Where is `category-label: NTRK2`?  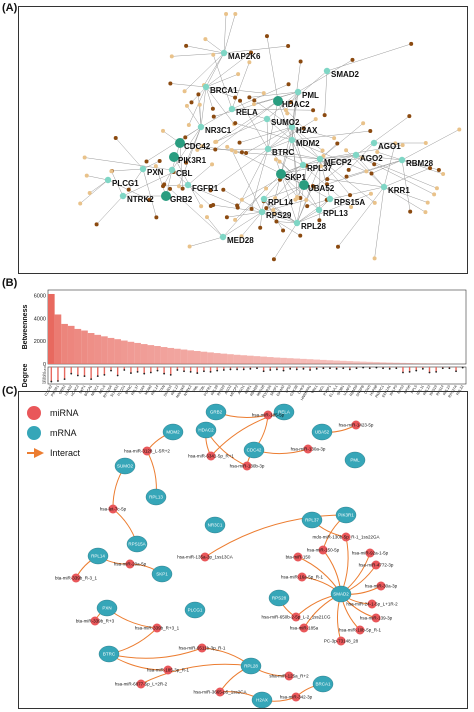
category-label: NTRK2 is located at coordinates (187, 391).